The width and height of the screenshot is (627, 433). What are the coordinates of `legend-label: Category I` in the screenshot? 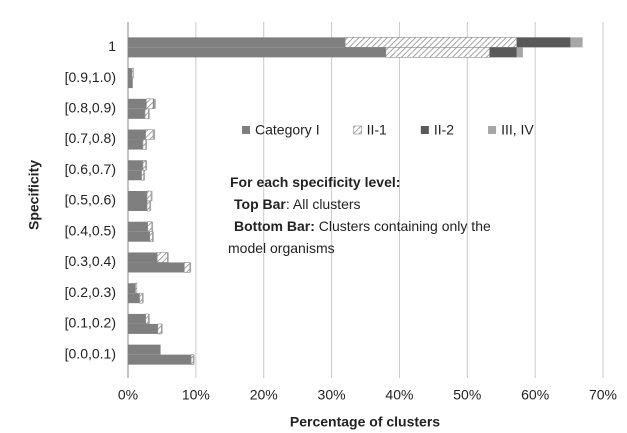 It's located at (287, 130).